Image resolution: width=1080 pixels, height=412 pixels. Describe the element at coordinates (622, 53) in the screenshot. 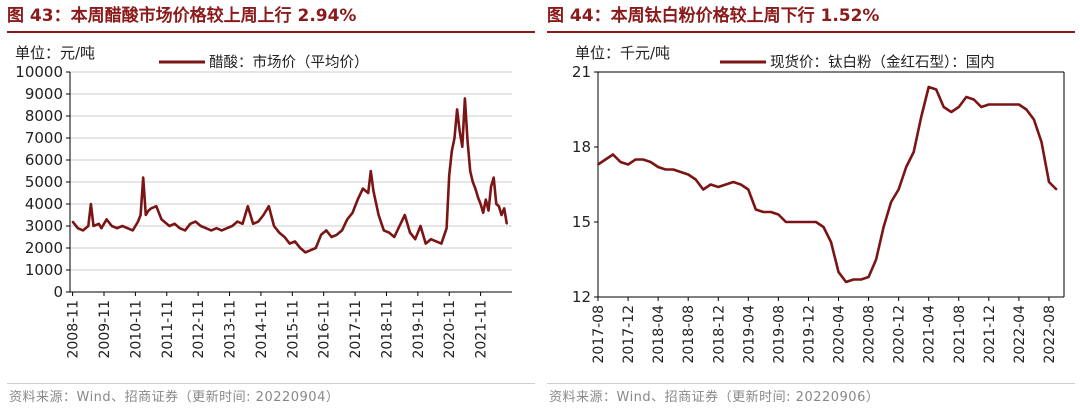

I see `unit-label: 单位：千元/吨` at that location.